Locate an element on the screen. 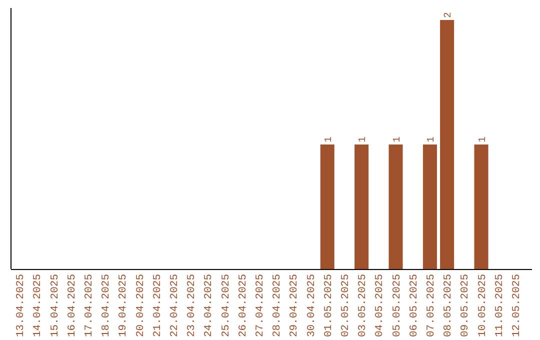 The width and height of the screenshot is (540, 340). x-tick-label: 09.05.2025 is located at coordinates (466, 306).